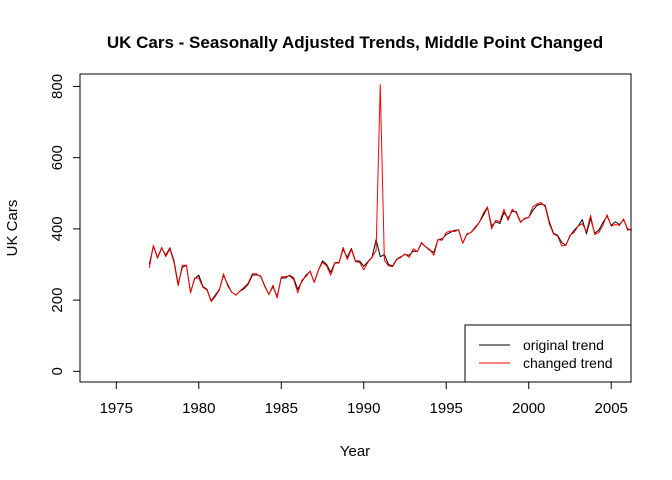 The width and height of the screenshot is (672, 480). I want to click on x-tick-label: 1985, so click(281, 408).